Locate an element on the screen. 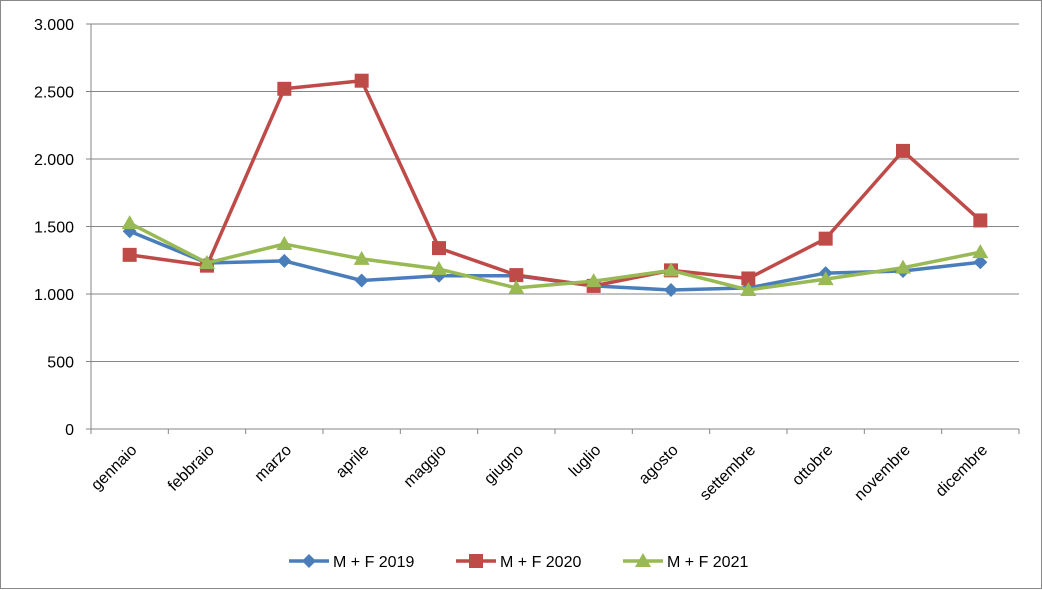  y-tick-label: 1.500 is located at coordinates (54, 228).